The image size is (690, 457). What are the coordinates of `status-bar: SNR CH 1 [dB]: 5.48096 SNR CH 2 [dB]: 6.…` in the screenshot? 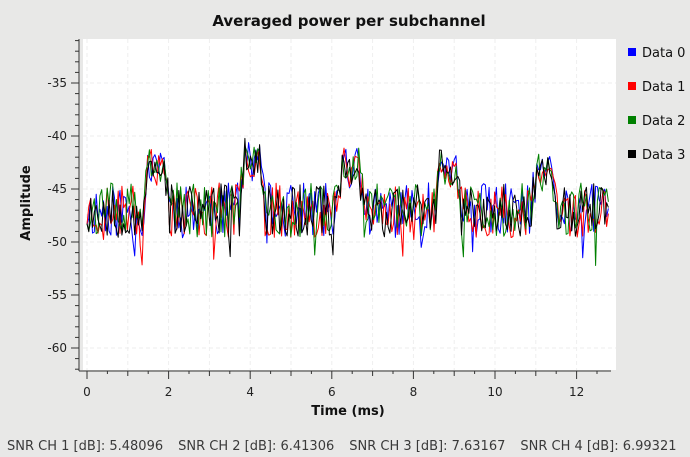 It's located at (345, 446).